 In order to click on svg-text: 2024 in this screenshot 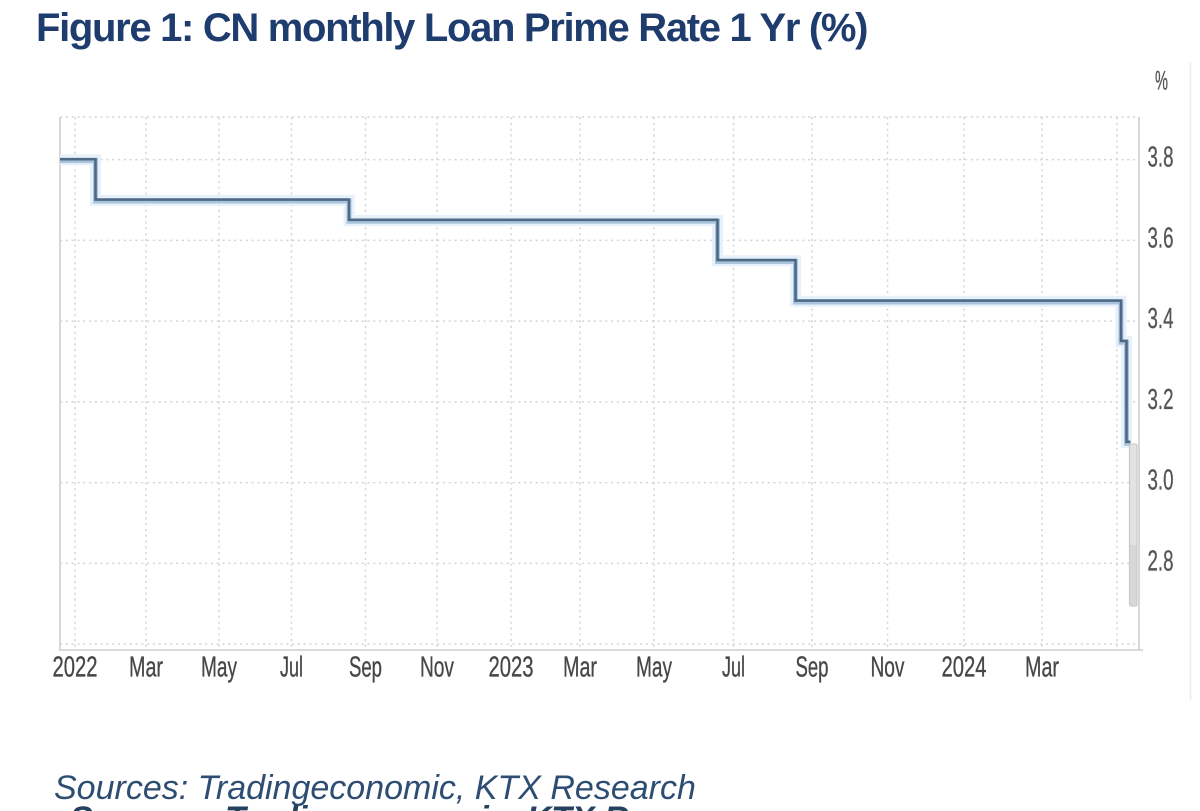, I will do `click(964, 668)`.